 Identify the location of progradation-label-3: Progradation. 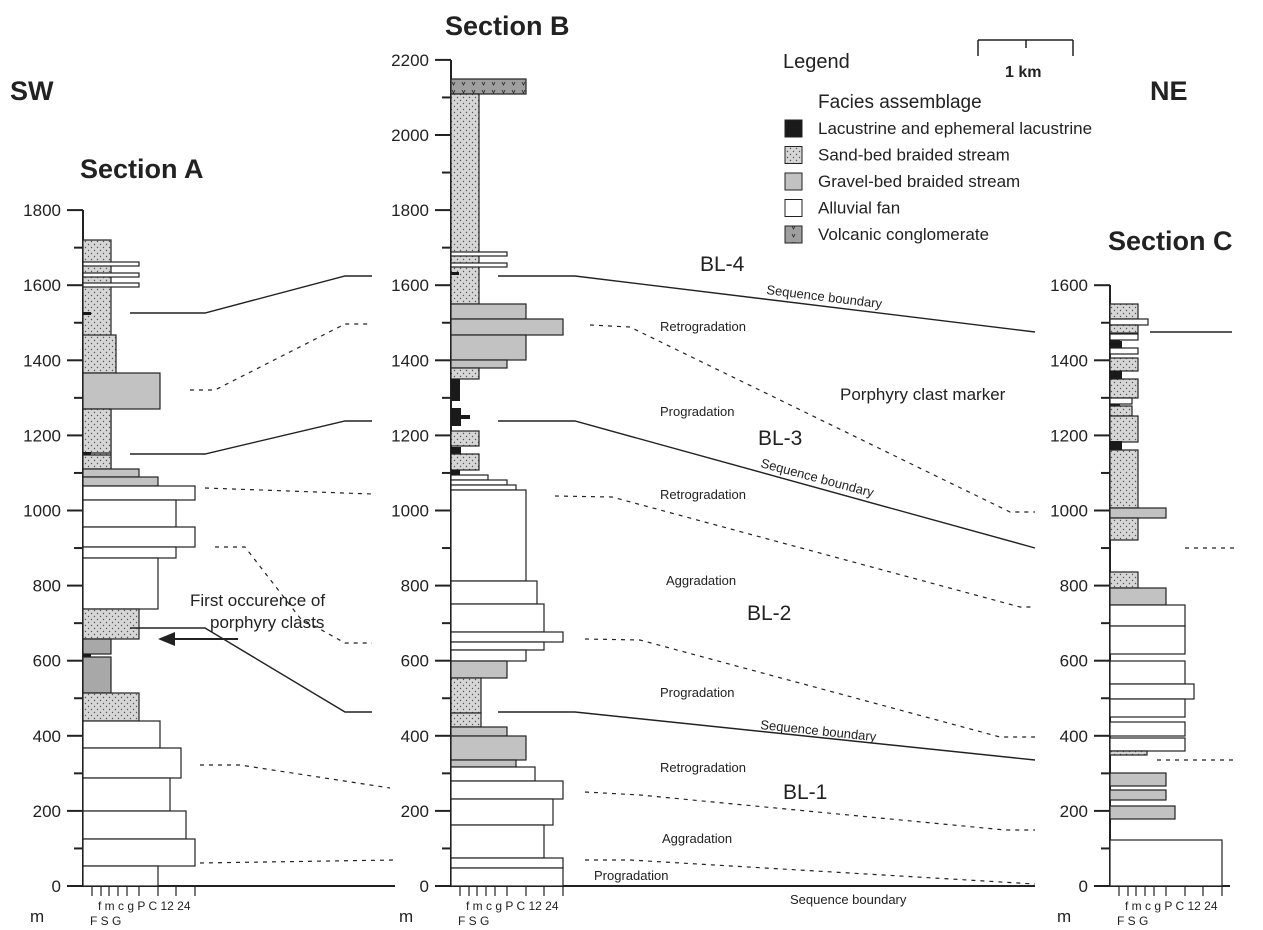
(697, 411).